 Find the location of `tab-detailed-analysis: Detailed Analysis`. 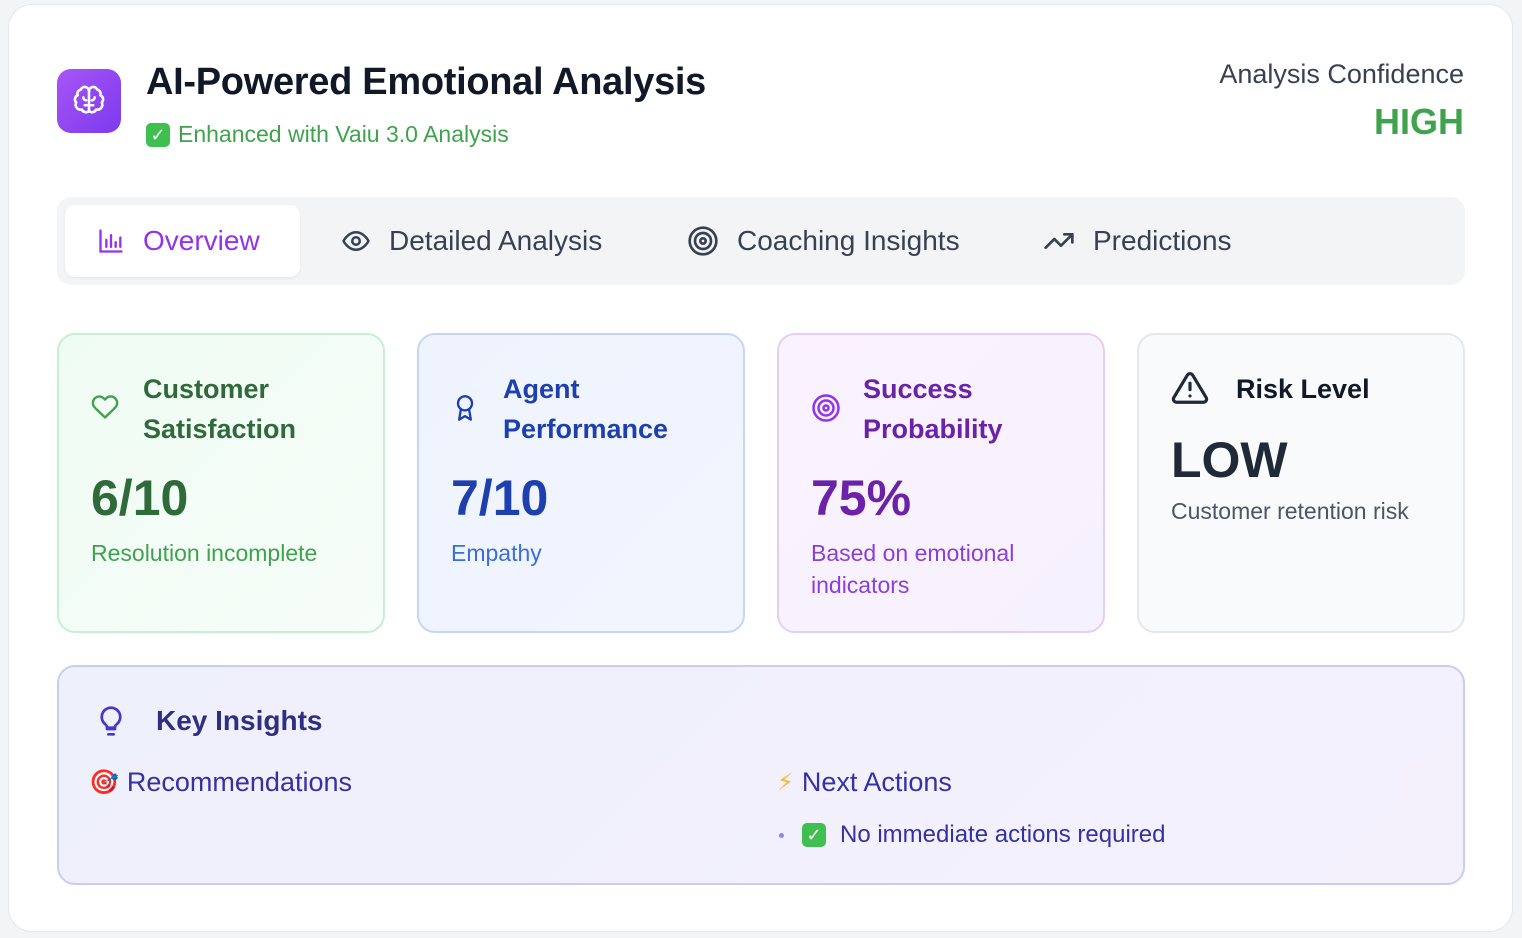

tab-detailed-analysis: Detailed Analysis is located at coordinates (471, 241).